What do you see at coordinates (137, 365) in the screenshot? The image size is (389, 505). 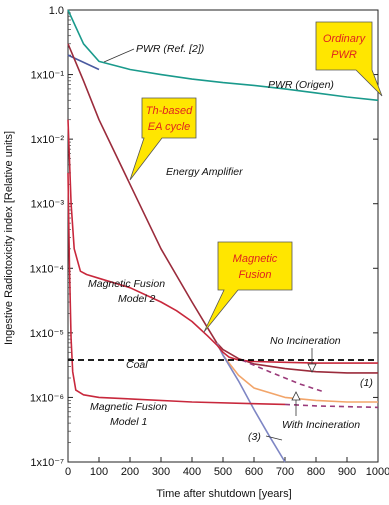 I see `coal-label: Coal` at bounding box center [137, 365].